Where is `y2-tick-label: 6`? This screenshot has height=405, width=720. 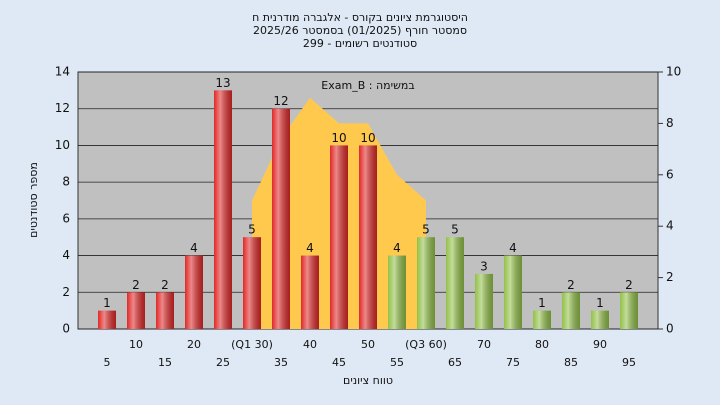 y2-tick-label: 6 is located at coordinates (670, 174).